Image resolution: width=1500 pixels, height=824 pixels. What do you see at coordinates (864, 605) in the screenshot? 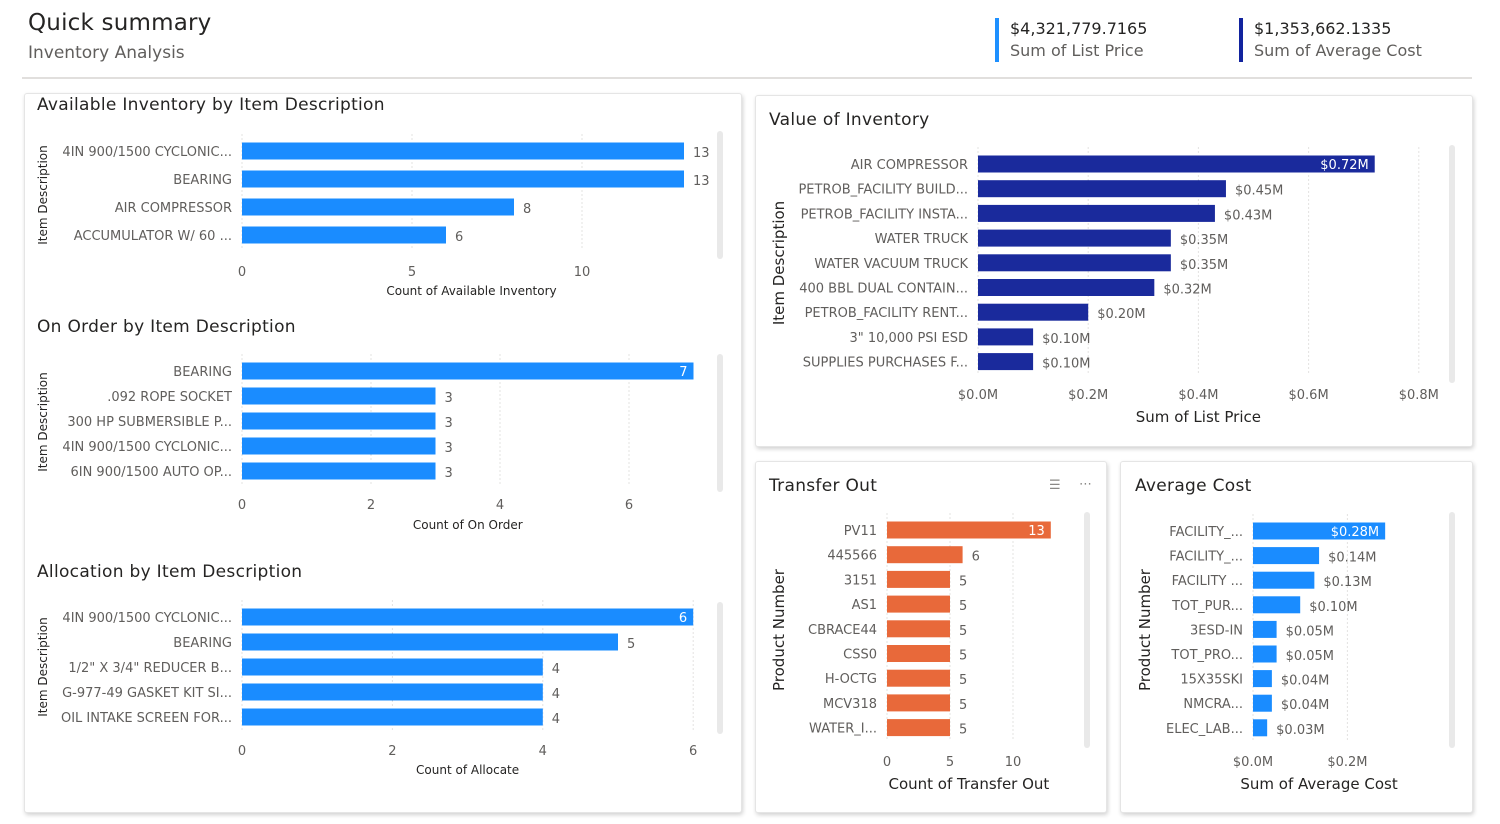
I see `transfer-category-label: AS1` at bounding box center [864, 605].